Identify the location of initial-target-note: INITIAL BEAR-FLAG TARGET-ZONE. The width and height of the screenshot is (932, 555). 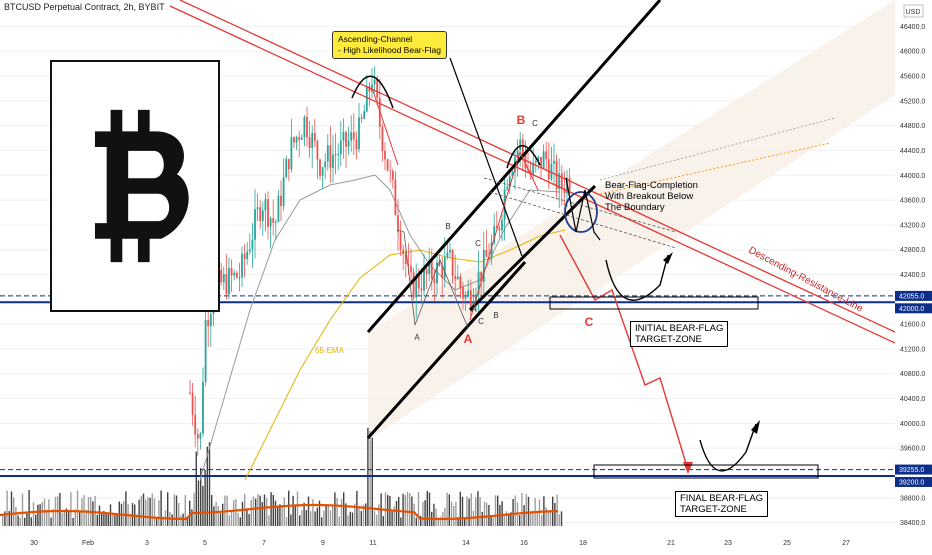
(679, 334).